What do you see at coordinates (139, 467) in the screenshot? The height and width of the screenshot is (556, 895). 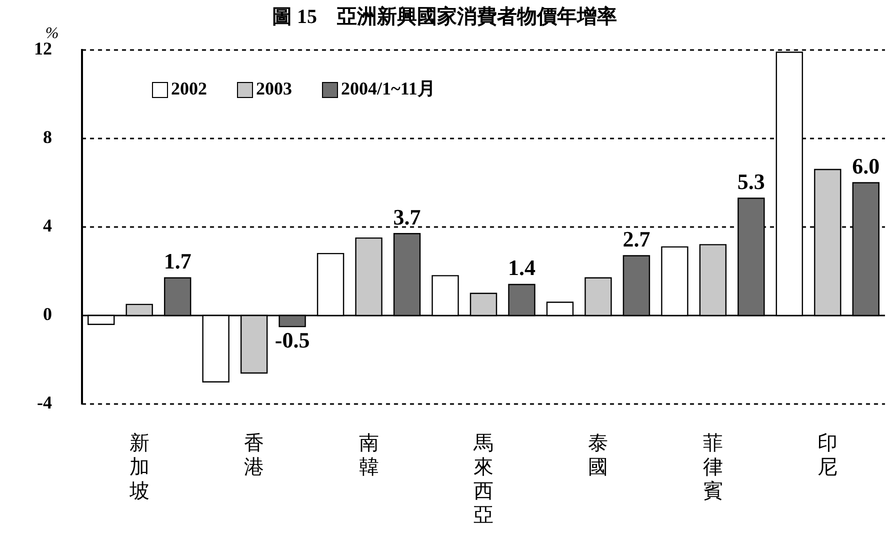 I see `x-tick-label: 新加坡` at bounding box center [139, 467].